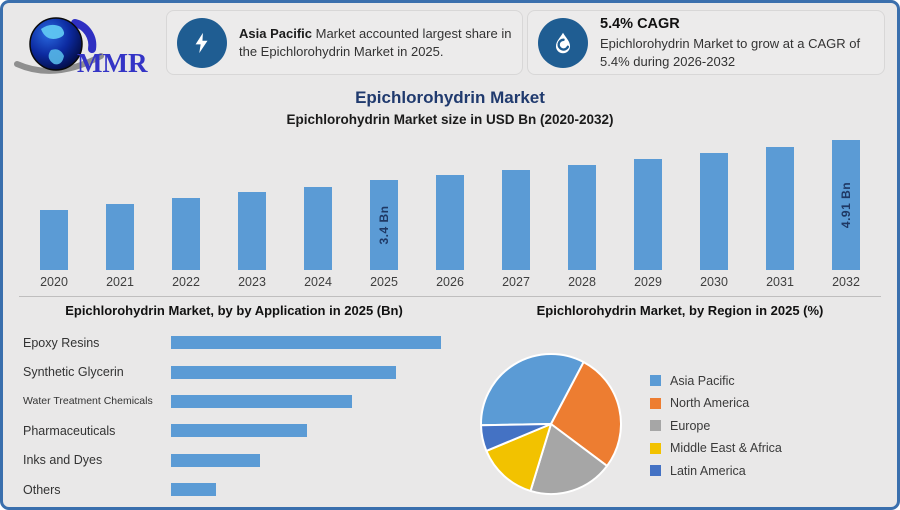  What do you see at coordinates (655, 448) in the screenshot?
I see `legend-swatch-middle-east-africa` at bounding box center [655, 448].